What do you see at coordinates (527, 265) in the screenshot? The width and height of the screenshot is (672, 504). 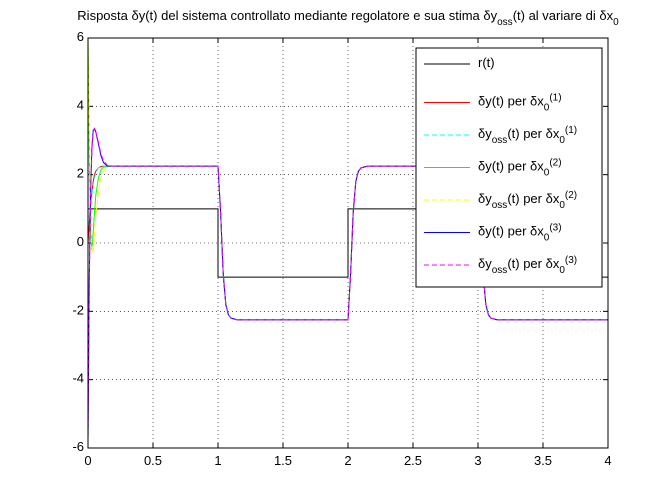 I see `legend-label: δyoss(t) per δx0(3)​` at bounding box center [527, 265].